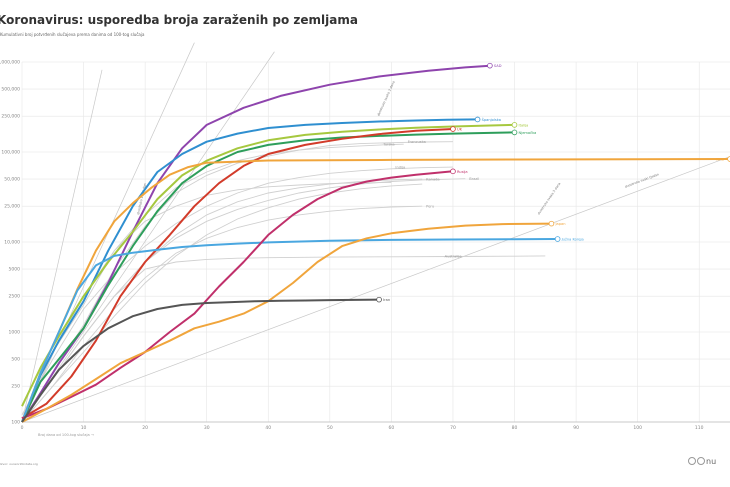 The image size is (730, 487). Describe the element at coordinates (417, 142) in the screenshot. I see `series-end-label: Francuska` at that location.